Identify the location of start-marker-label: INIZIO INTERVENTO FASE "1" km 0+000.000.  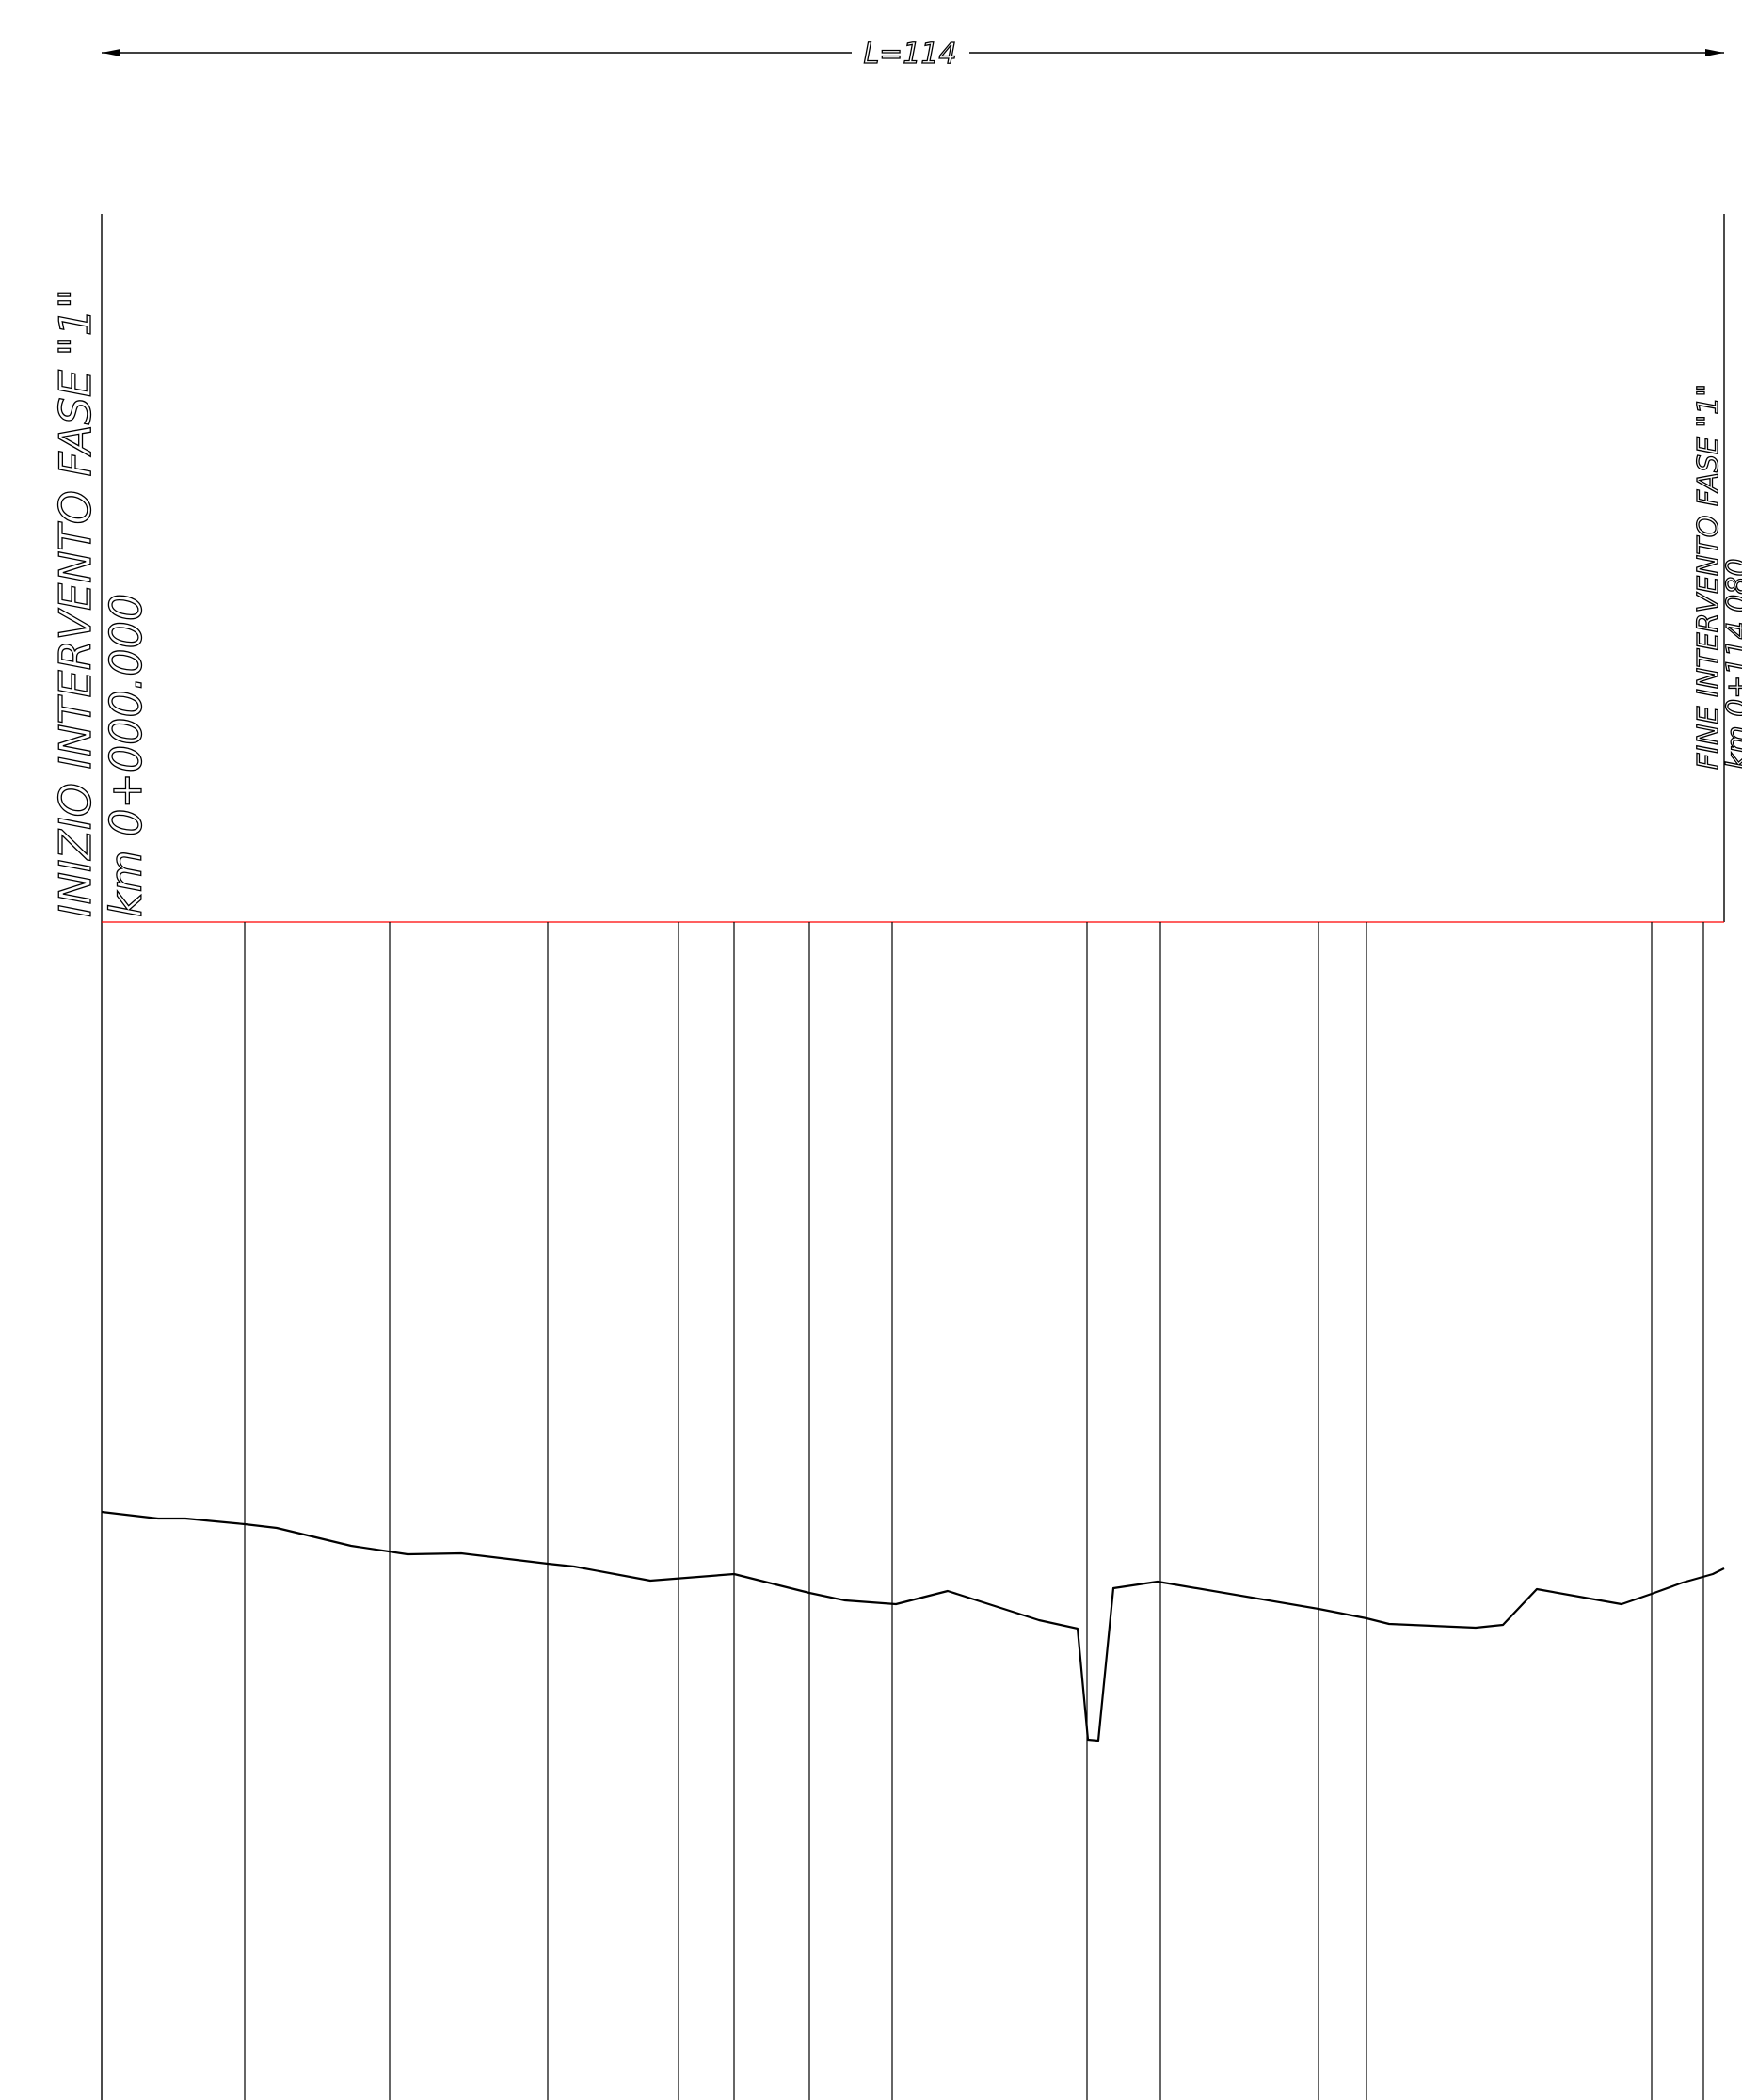
(100, 603).